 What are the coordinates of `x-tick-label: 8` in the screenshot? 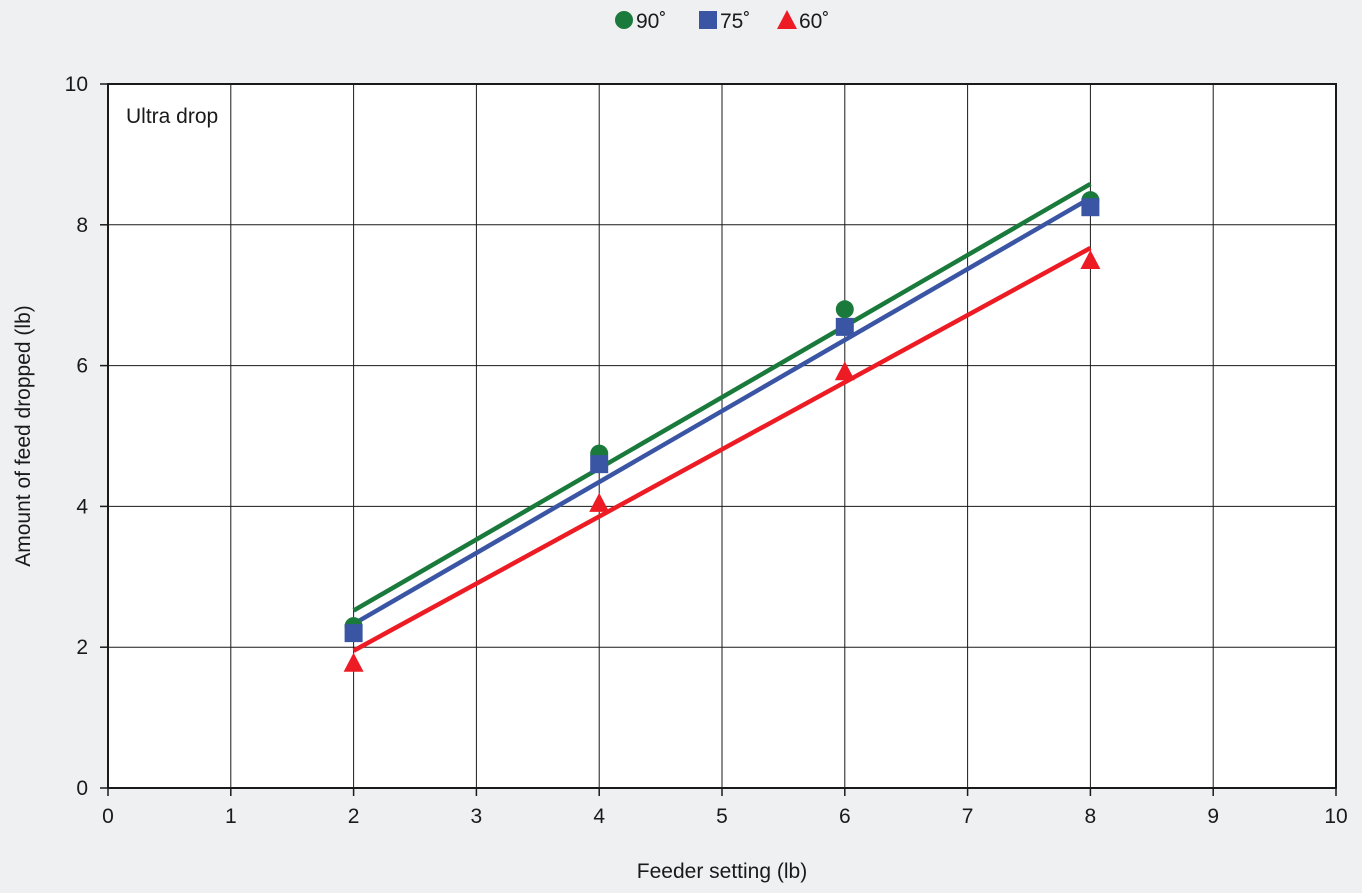 It's located at (1091, 816).